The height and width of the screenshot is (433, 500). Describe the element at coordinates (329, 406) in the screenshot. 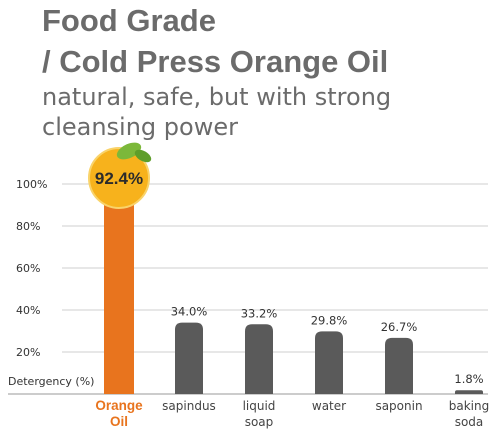

I see `x-tick-label: water` at that location.